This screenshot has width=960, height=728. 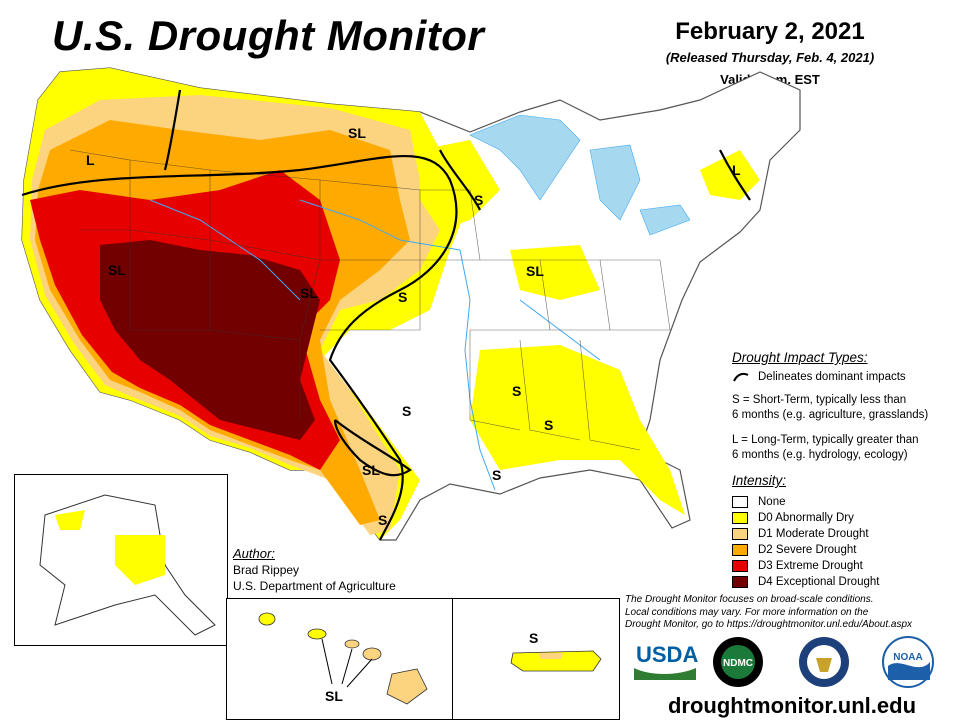 I want to click on impact-line-label: Delineates dominant impacts, so click(x=832, y=377).